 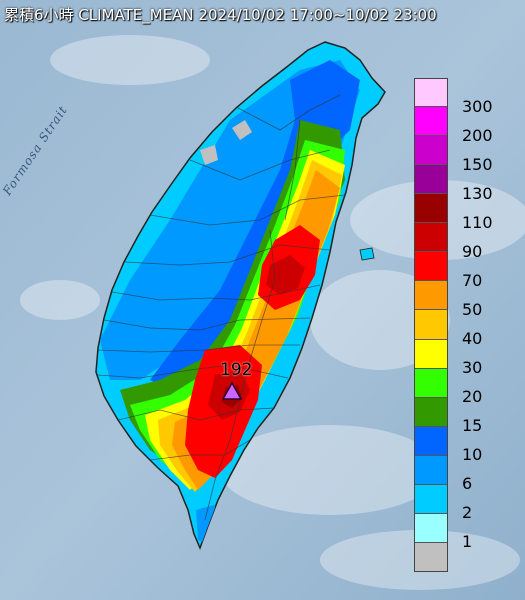 I want to click on legend-label: 200, so click(x=477, y=135).